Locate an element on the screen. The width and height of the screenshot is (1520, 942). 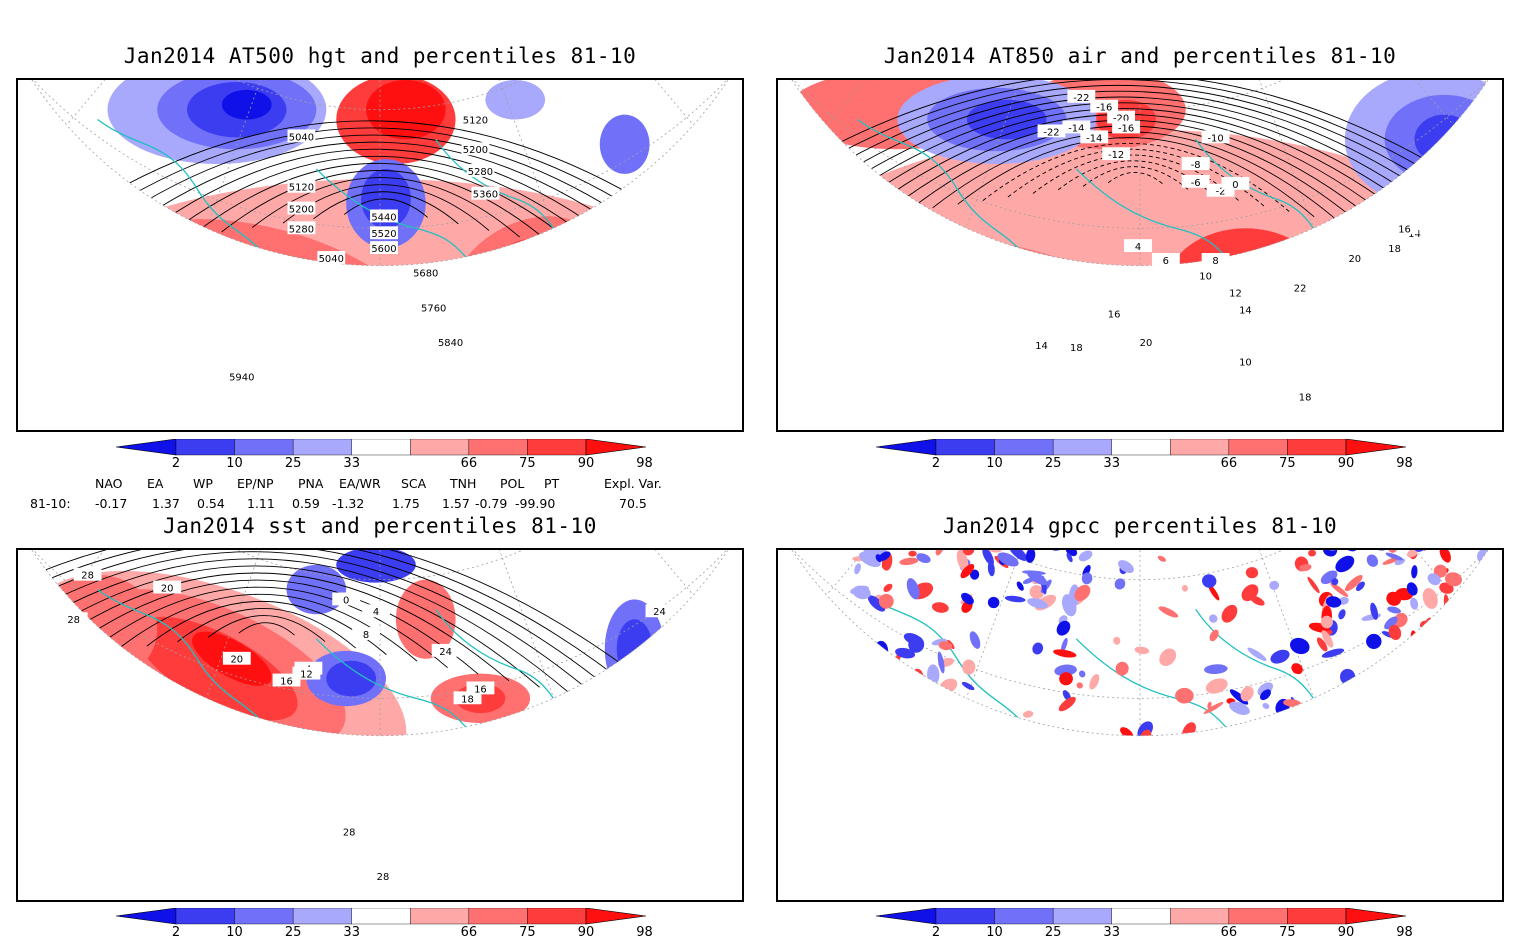
contour-label: -12 is located at coordinates (1116, 155).